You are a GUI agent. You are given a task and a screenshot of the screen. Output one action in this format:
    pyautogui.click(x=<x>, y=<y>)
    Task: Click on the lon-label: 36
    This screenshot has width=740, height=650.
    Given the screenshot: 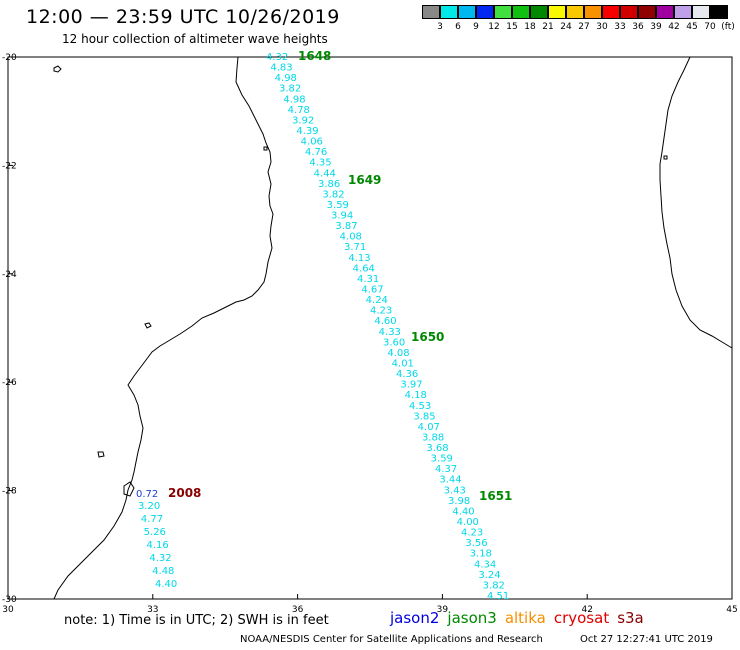 What is the action you would take?
    pyautogui.click(x=298, y=610)
    